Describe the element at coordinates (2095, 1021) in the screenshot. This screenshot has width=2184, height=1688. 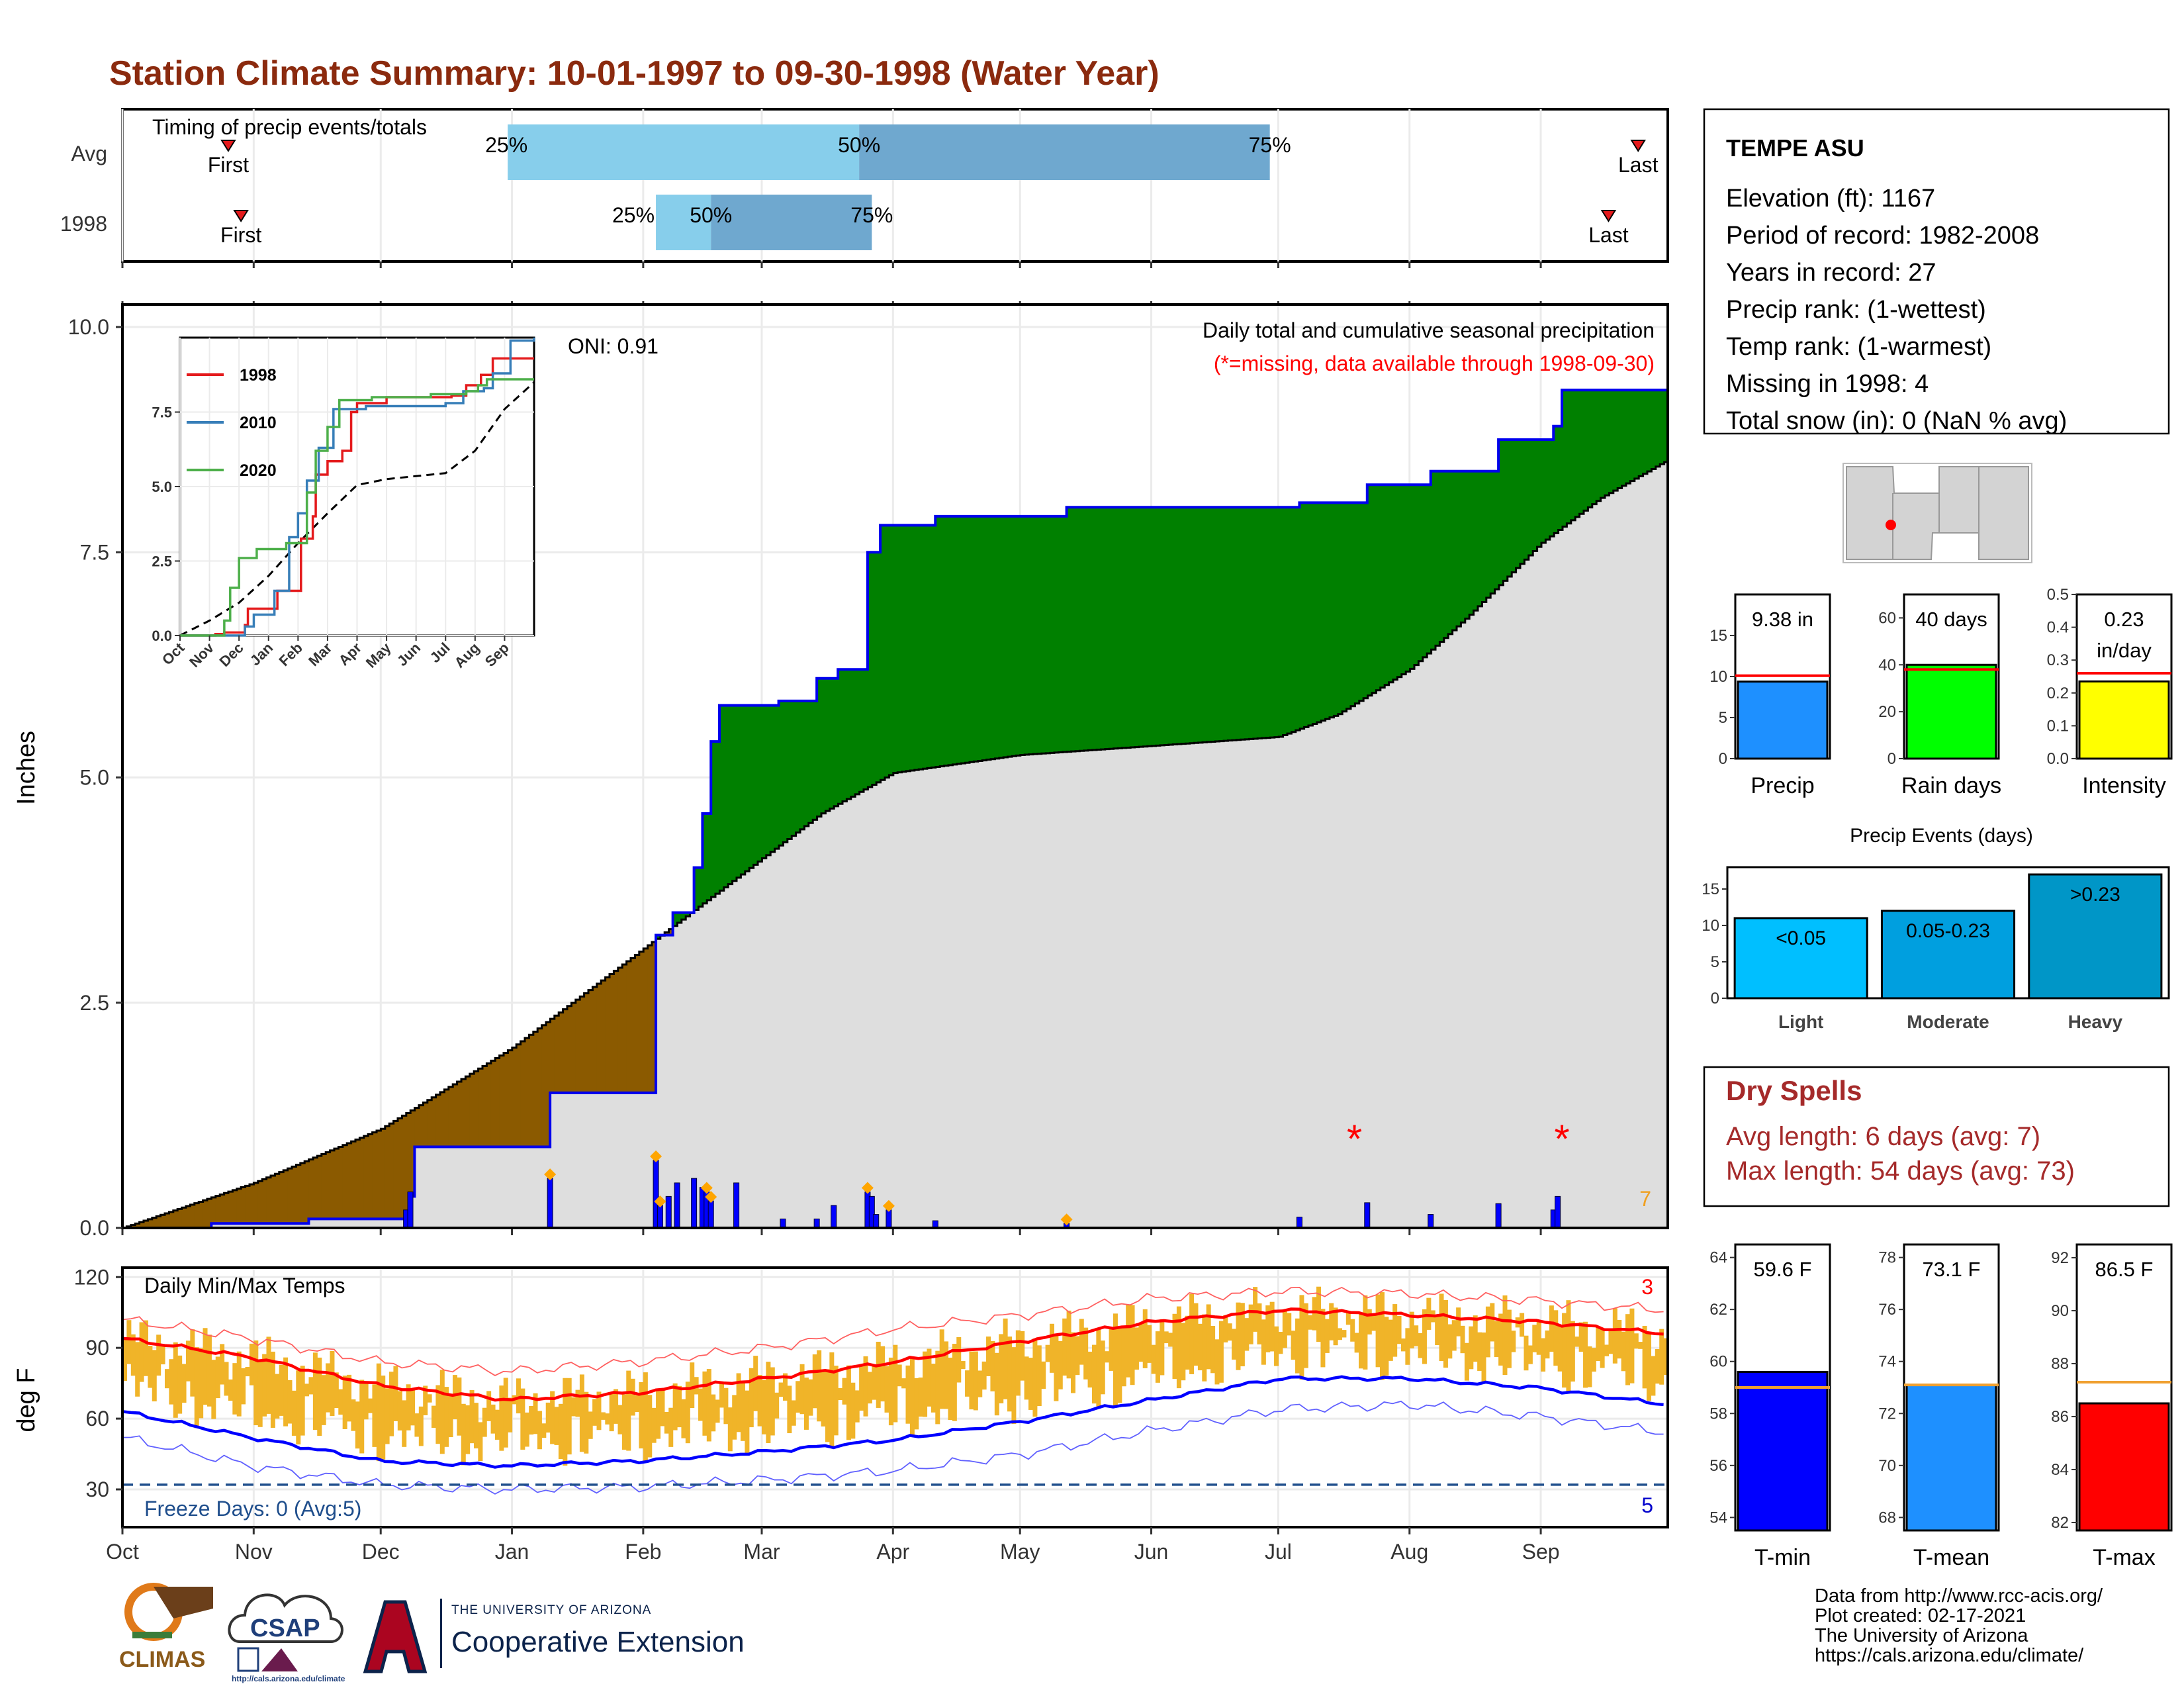
I see `events-bar-label: Heavy` at that location.